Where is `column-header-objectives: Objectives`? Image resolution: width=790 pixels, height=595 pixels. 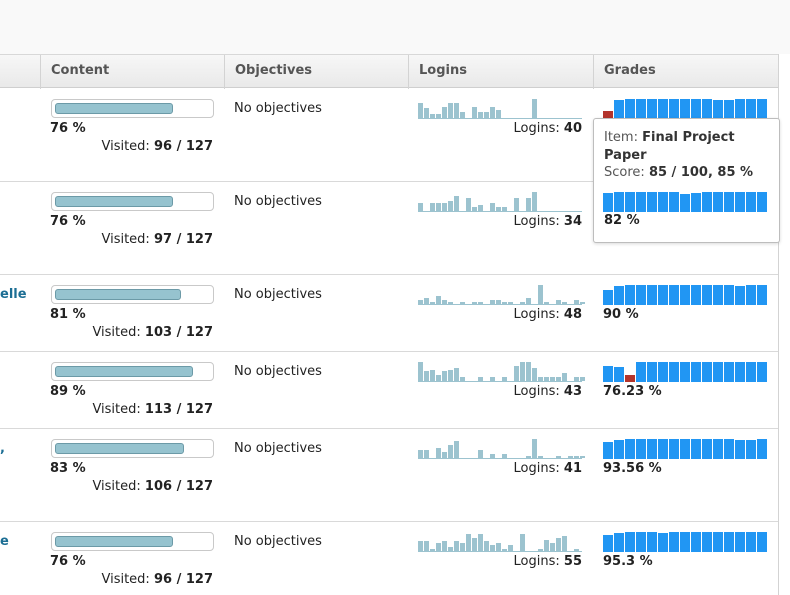 column-header-objectives: Objectives is located at coordinates (316, 72).